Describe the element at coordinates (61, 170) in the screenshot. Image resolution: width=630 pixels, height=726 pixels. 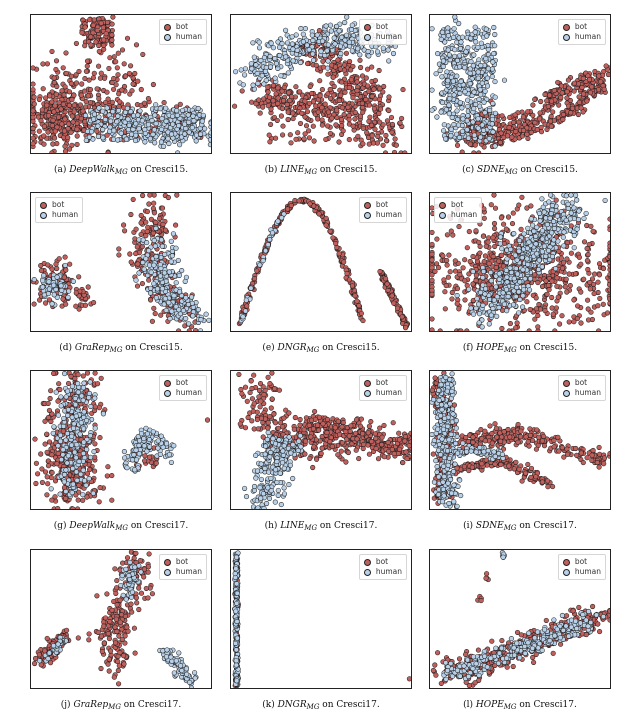
I see `caption-label: (a)` at that location.